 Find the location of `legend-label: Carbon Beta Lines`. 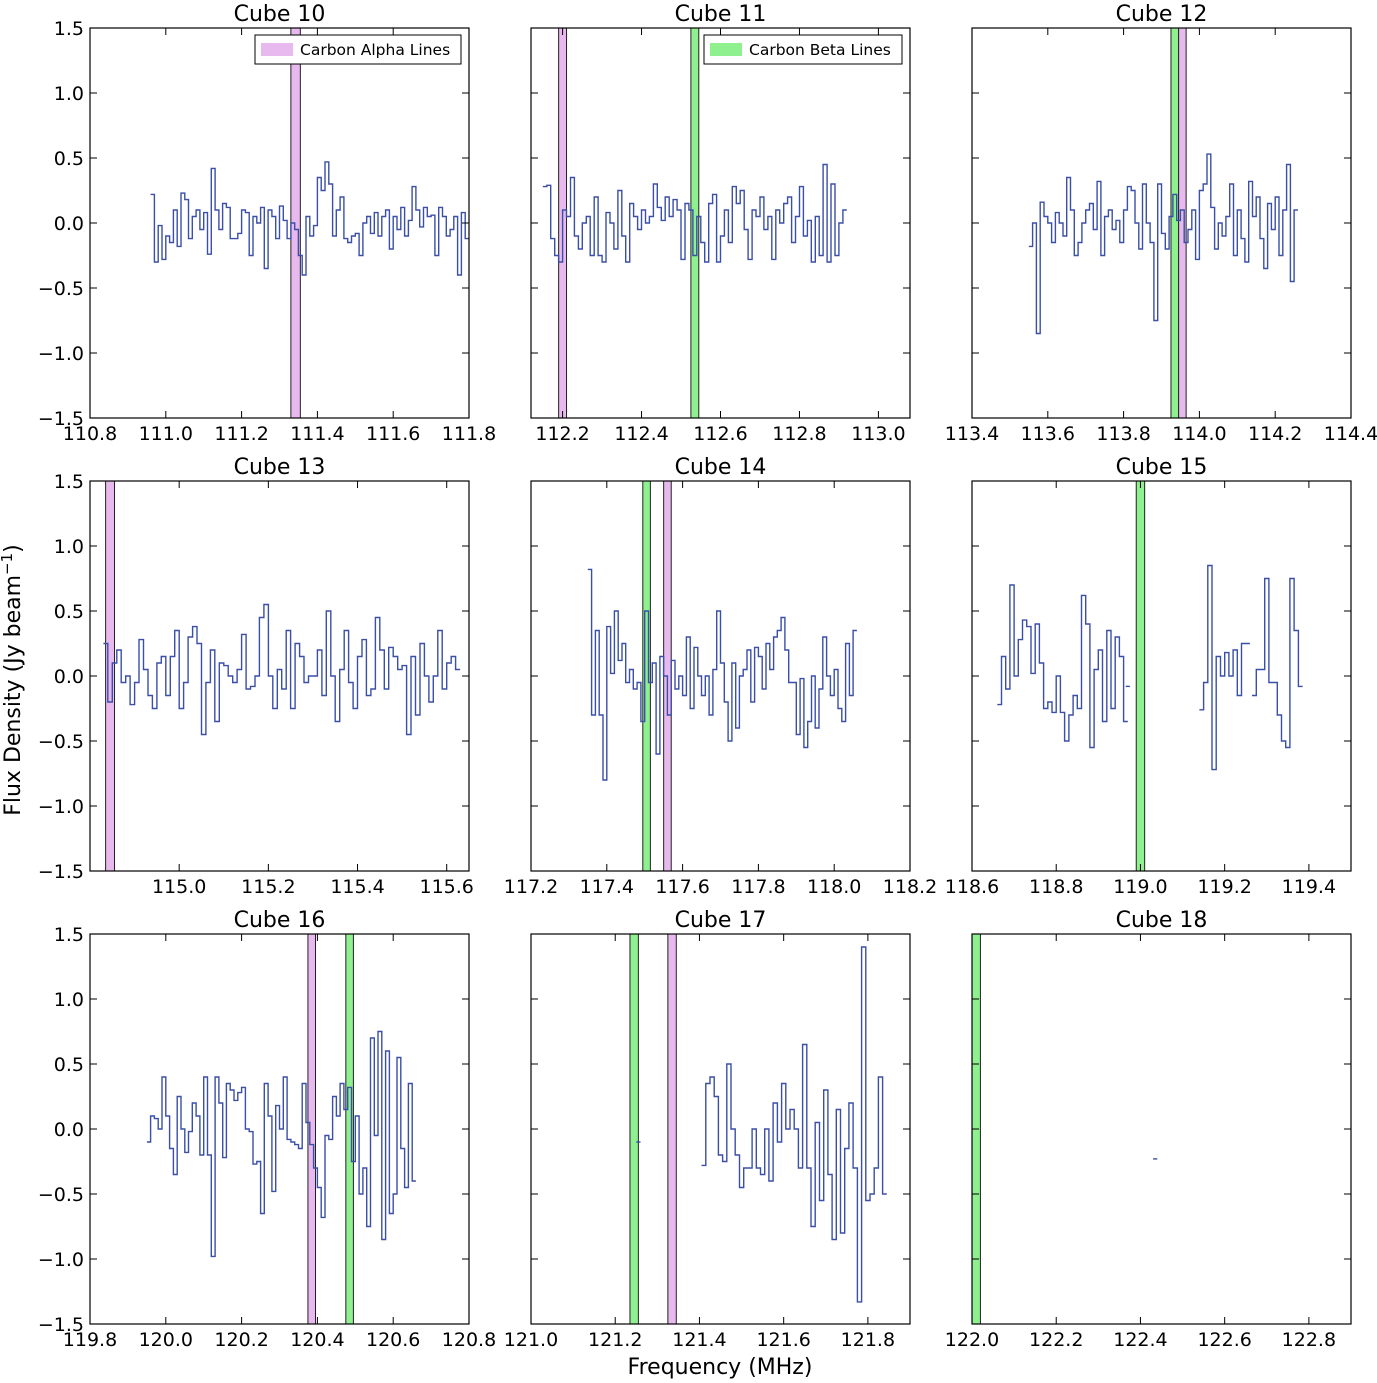

legend-label: Carbon Beta Lines is located at coordinates (820, 50).